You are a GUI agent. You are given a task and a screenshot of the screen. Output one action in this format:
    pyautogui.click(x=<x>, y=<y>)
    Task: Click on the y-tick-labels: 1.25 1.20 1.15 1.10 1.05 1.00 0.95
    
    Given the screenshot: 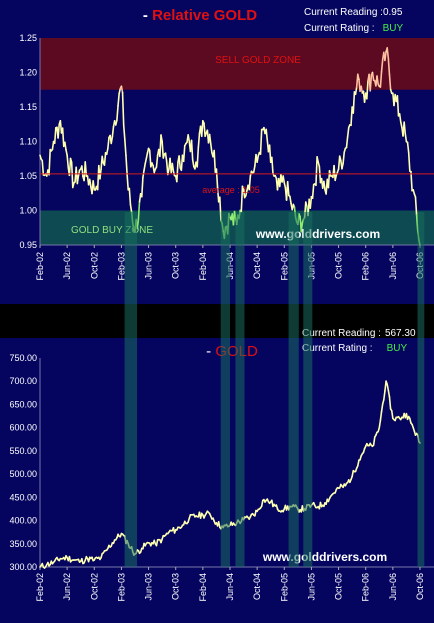 What is the action you would take?
    pyautogui.click(x=28, y=141)
    